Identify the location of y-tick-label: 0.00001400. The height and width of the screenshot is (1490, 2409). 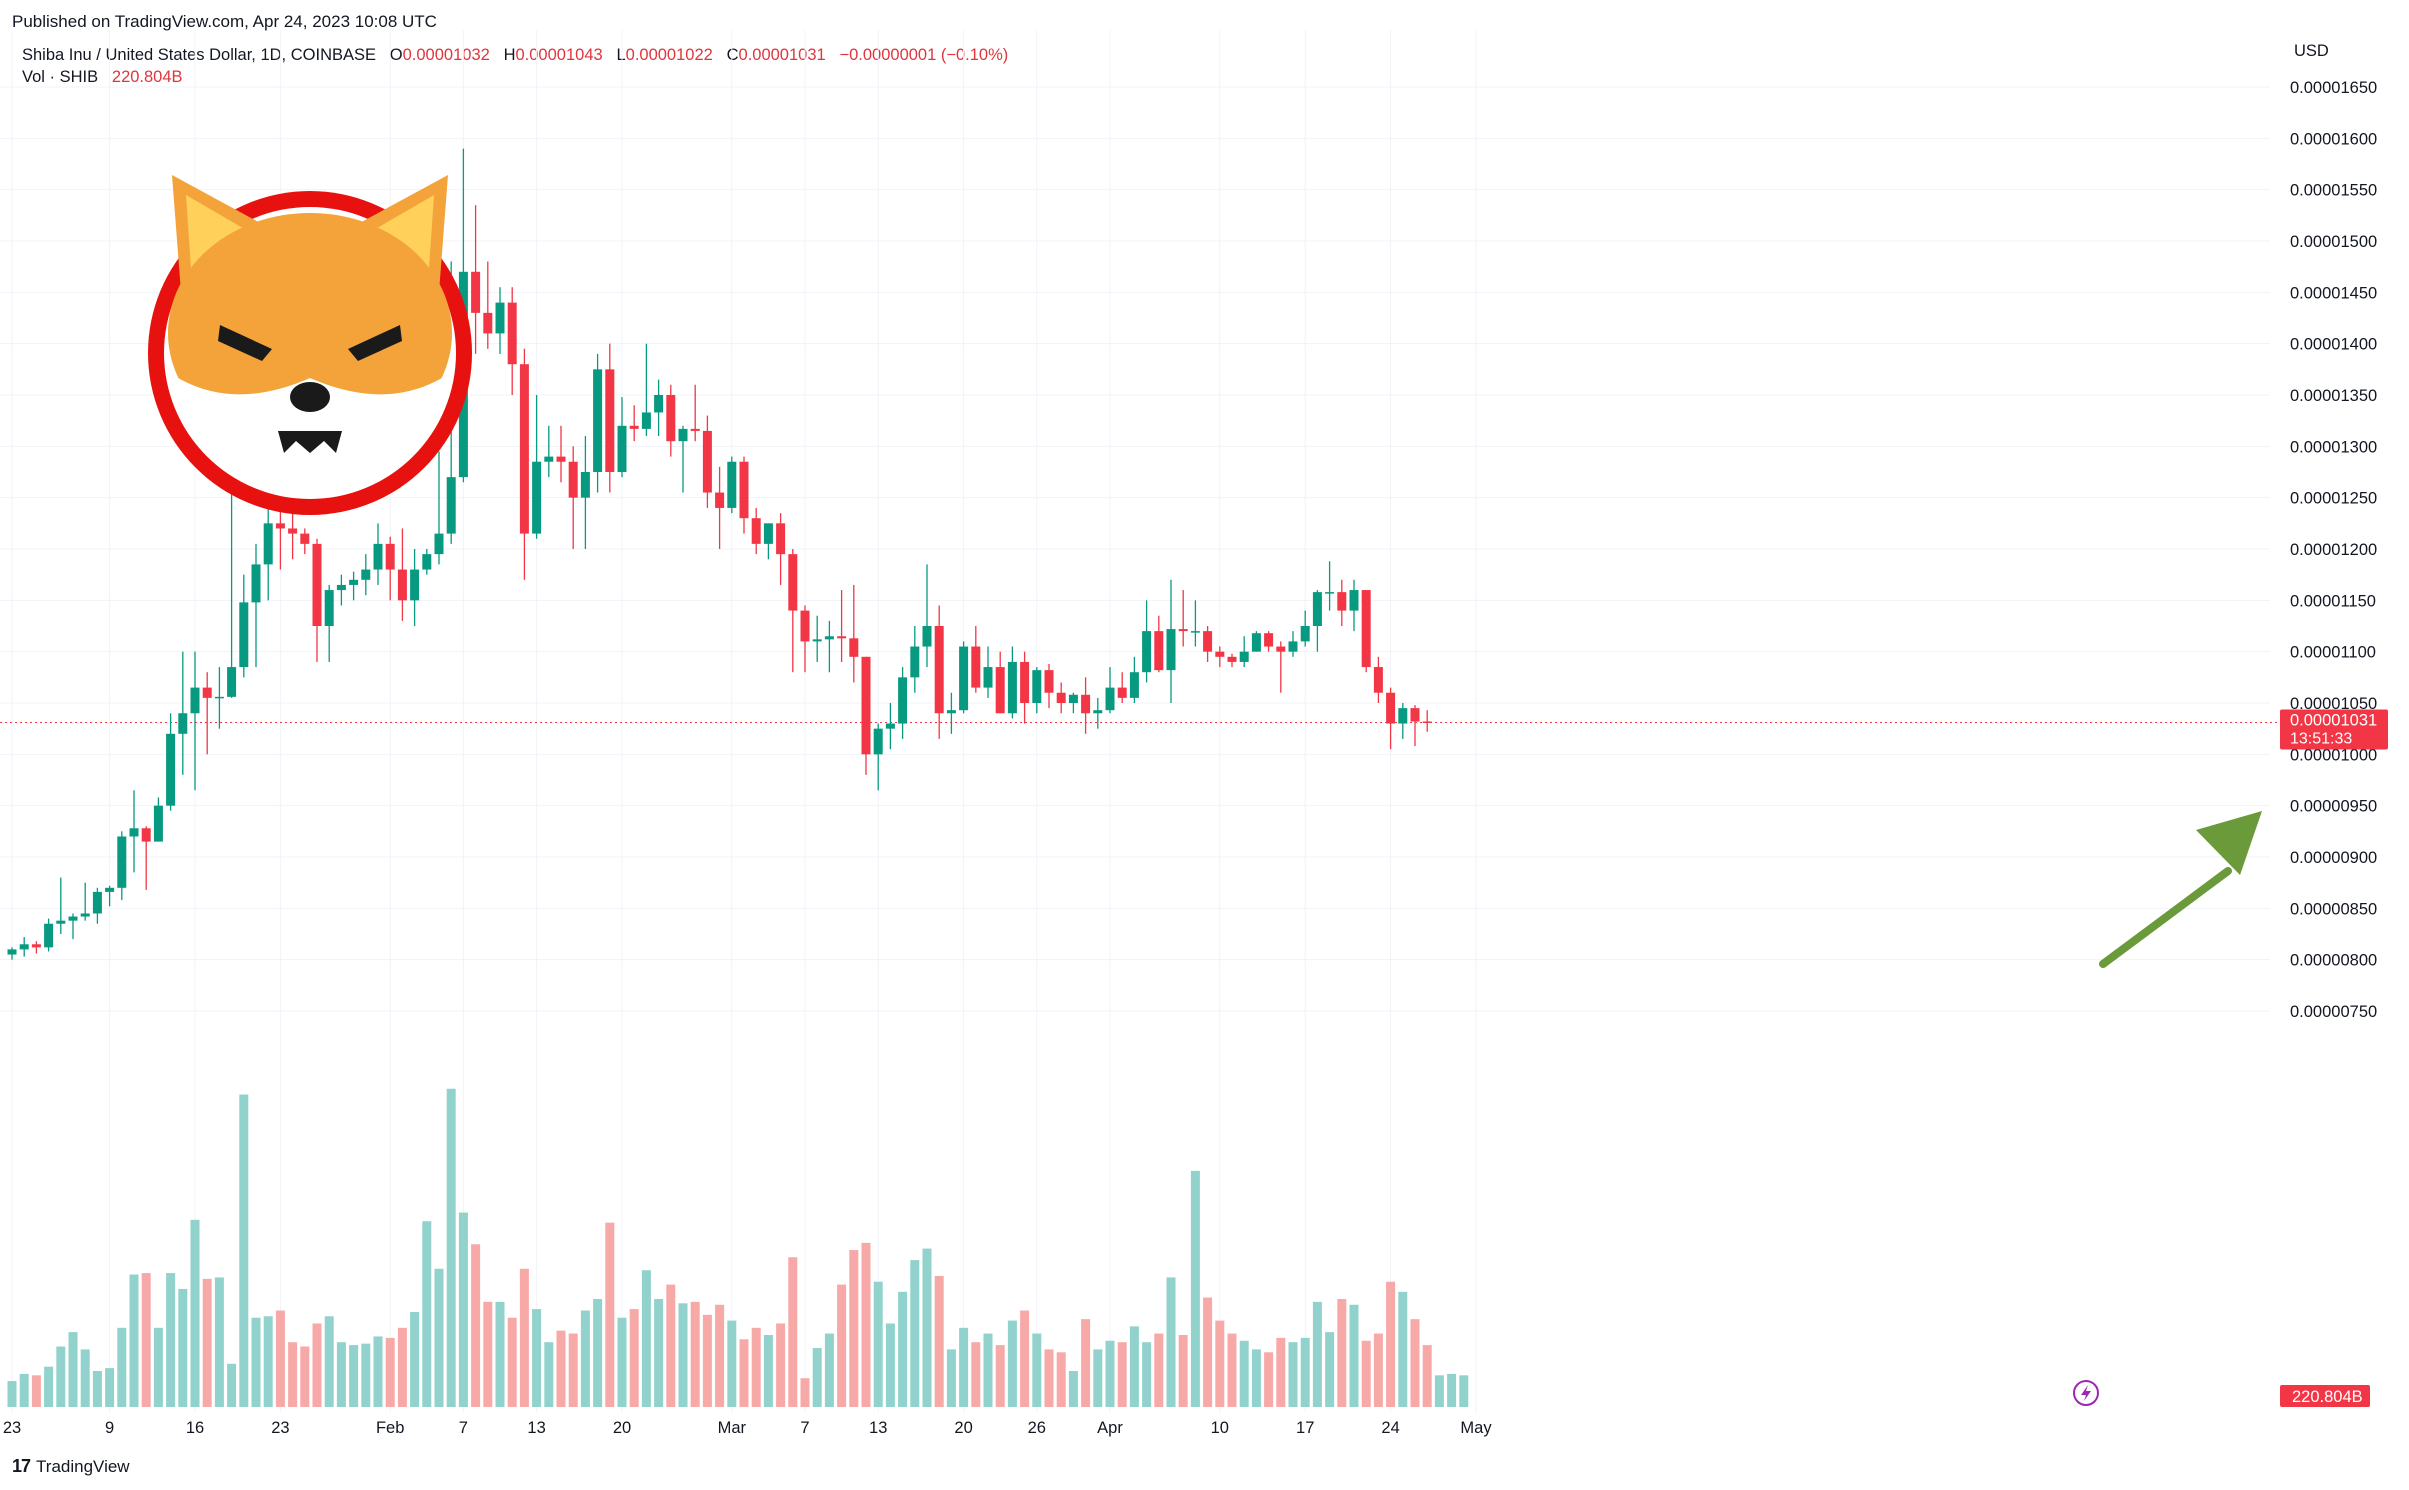
(2333, 345).